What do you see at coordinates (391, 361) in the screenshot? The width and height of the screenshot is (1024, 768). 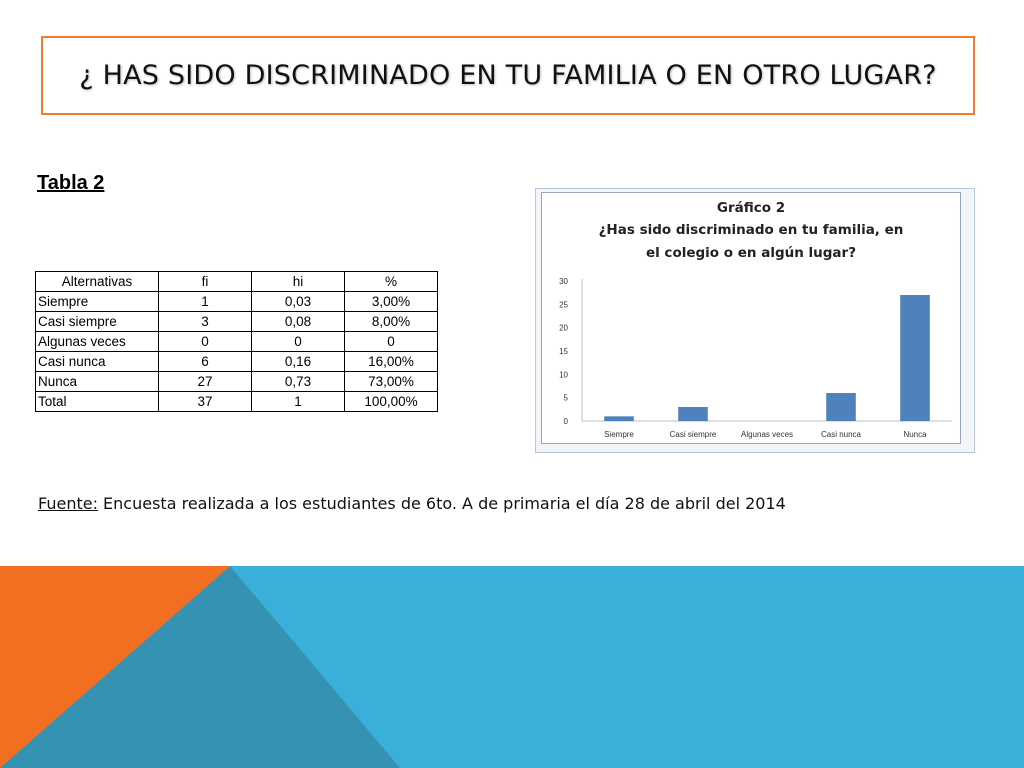 I see `cell-percent: 16,00%` at bounding box center [391, 361].